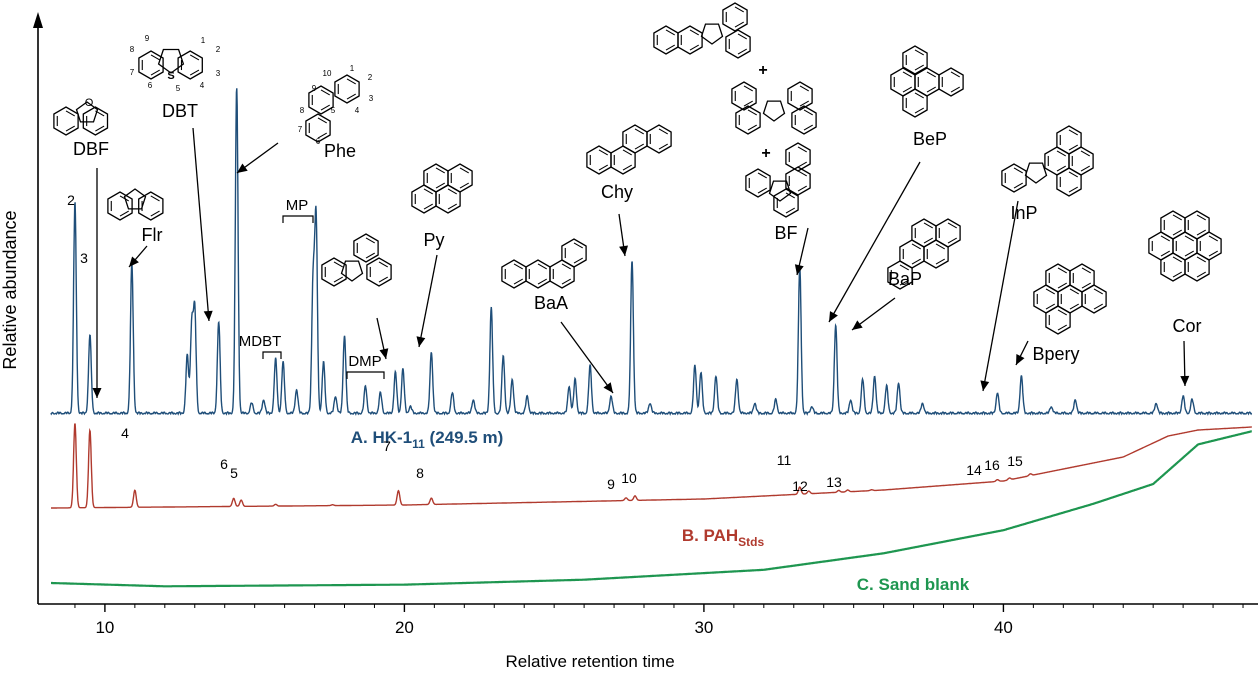 The width and height of the screenshot is (1260, 676). What do you see at coordinates (314, 88) in the screenshot?
I see `phe-ring-number: 9` at bounding box center [314, 88].